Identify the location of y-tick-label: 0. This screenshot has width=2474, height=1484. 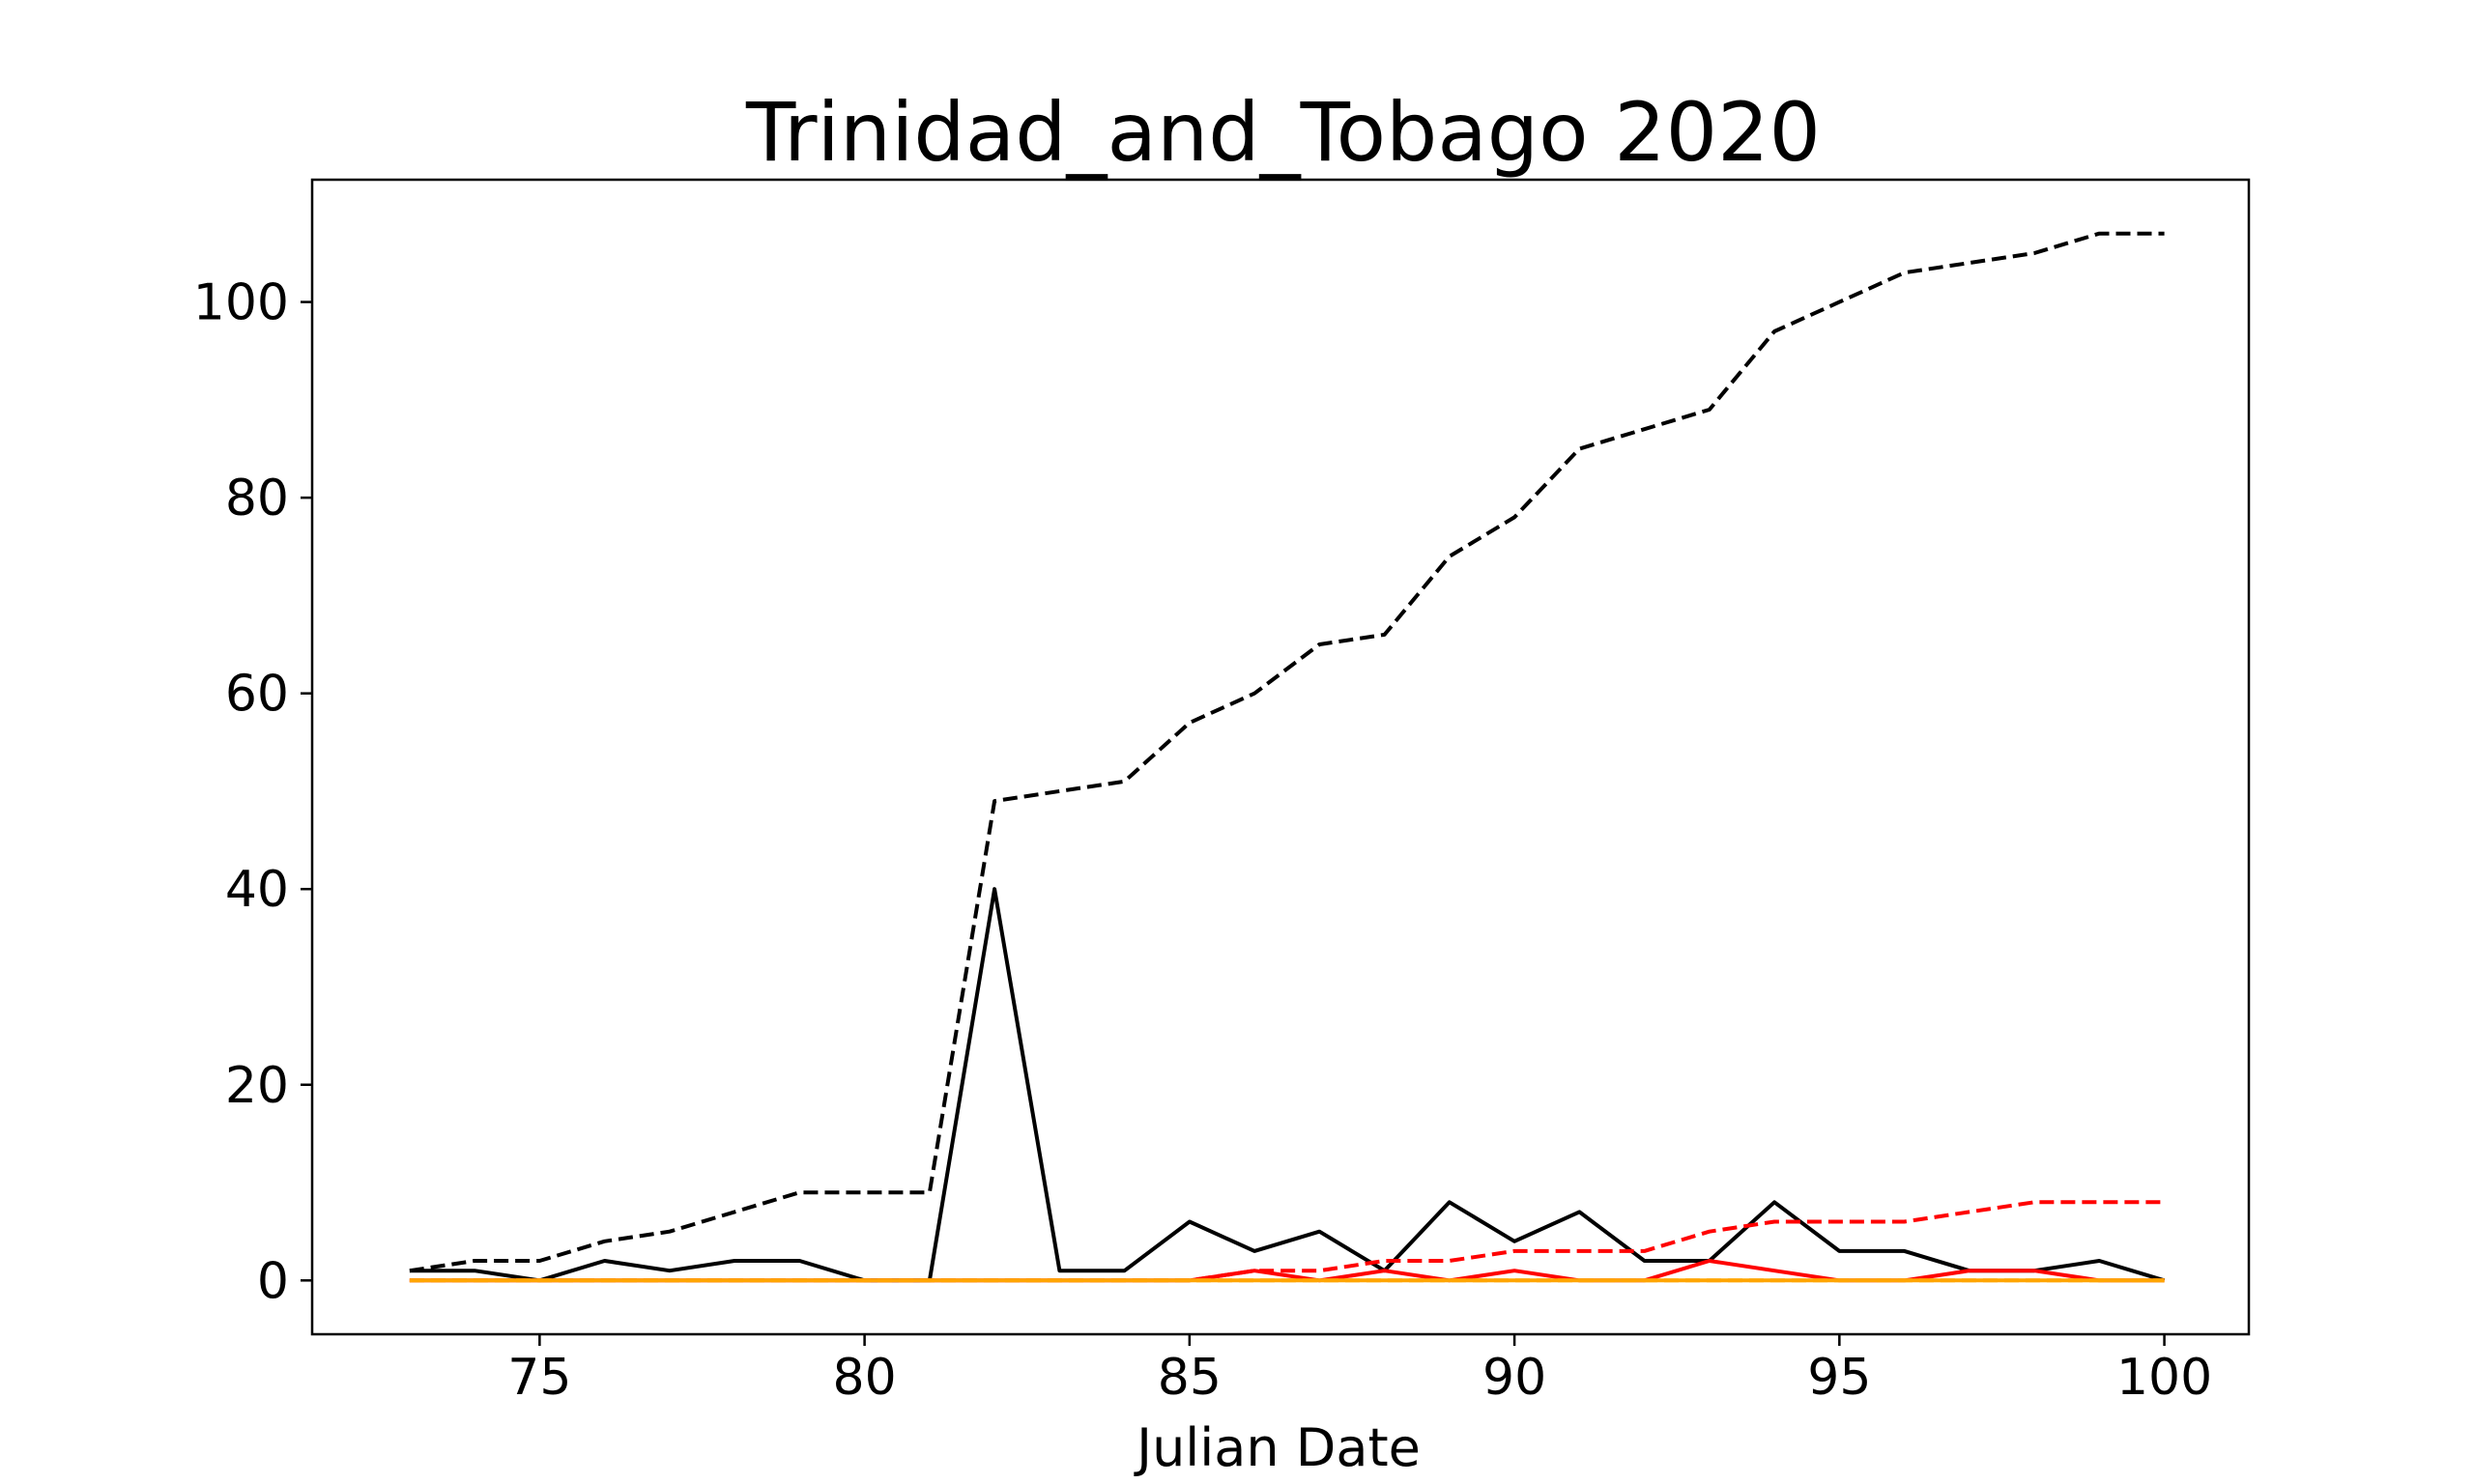
(273, 1281).